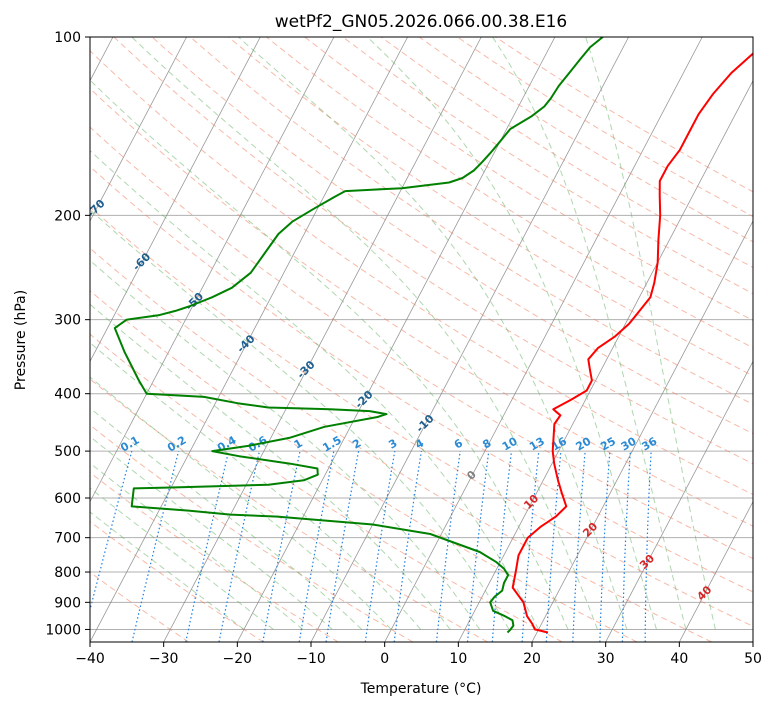 The height and width of the screenshot is (708, 775). What do you see at coordinates (679, 659) in the screenshot?
I see `x-tick-label: 40` at bounding box center [679, 659].